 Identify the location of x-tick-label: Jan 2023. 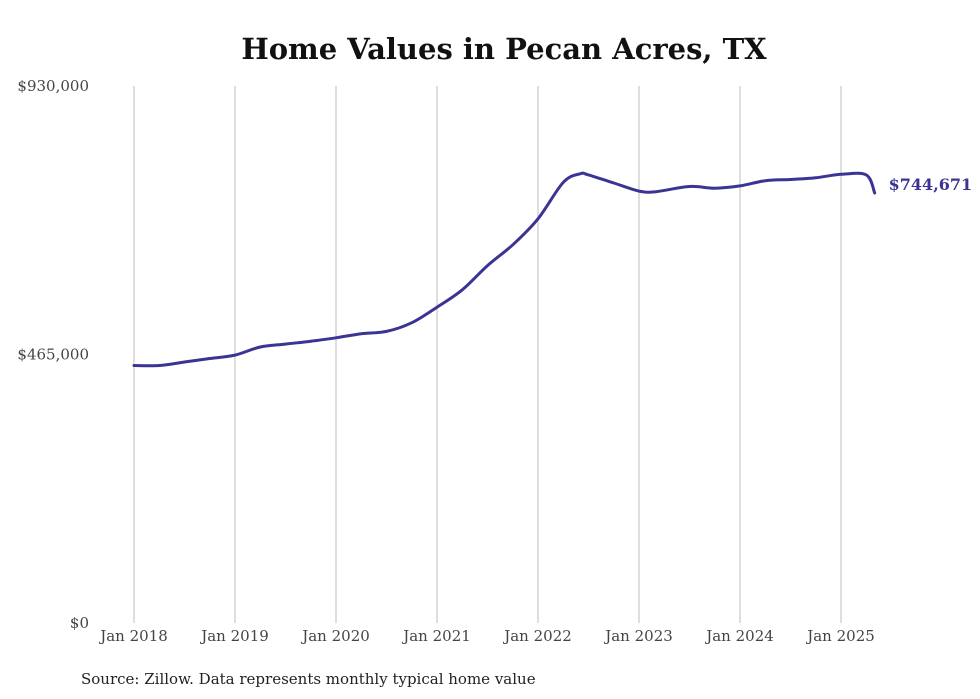
(638, 636).